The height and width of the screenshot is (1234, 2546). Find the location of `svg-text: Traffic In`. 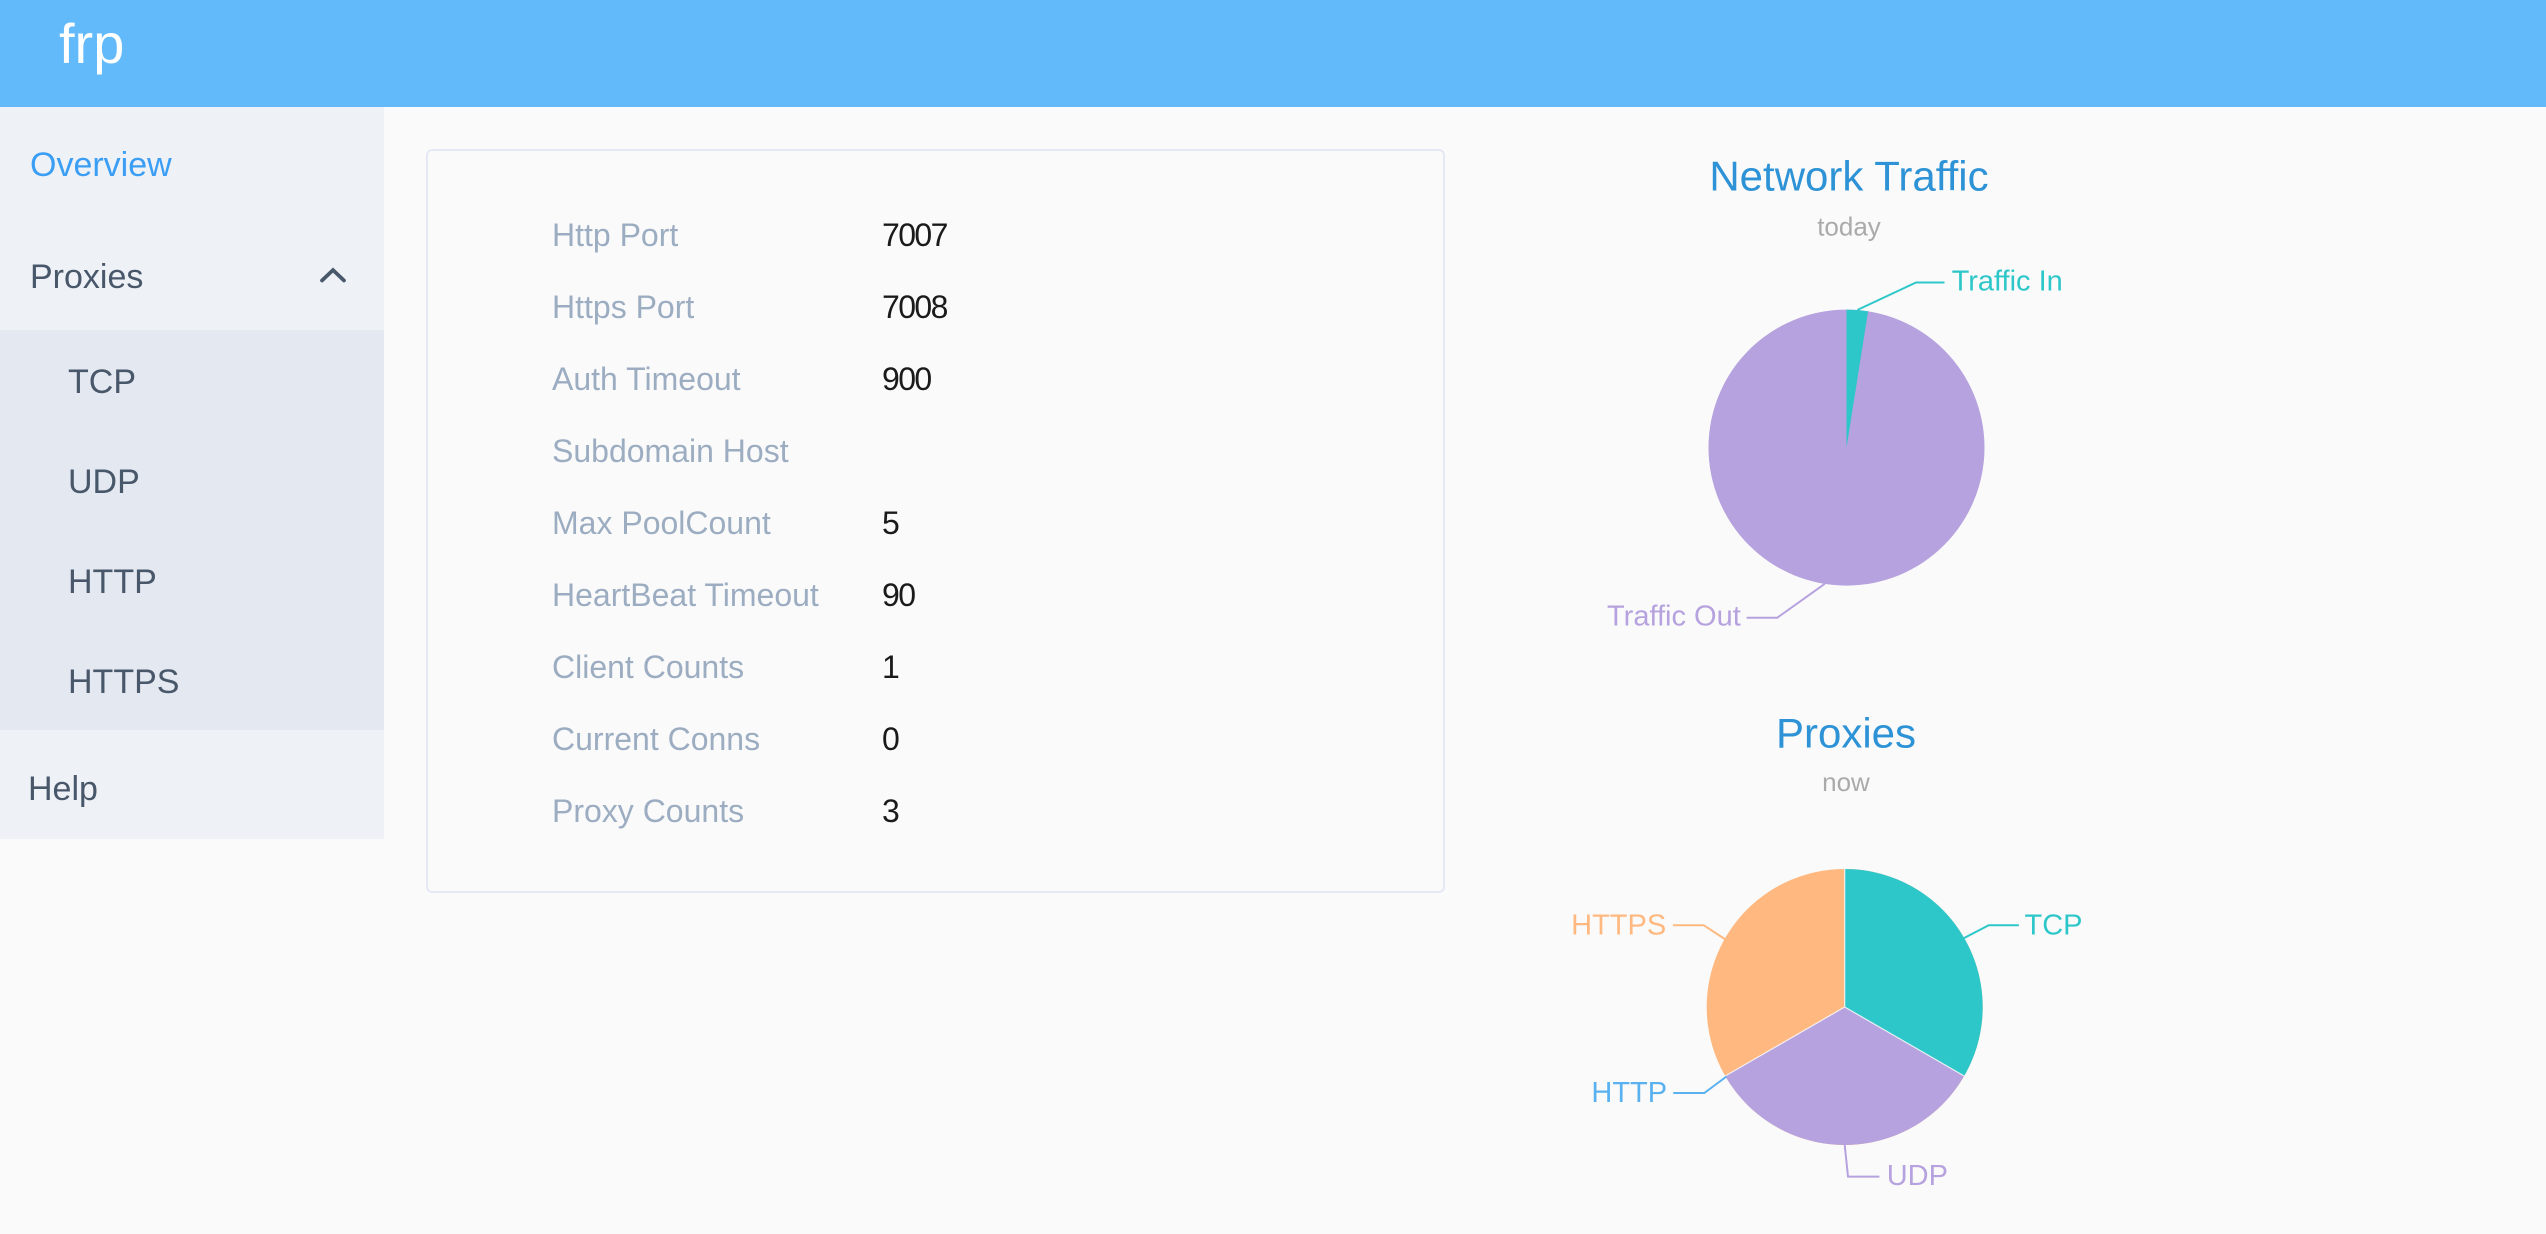

svg-text: Traffic In is located at coordinates (2007, 282).